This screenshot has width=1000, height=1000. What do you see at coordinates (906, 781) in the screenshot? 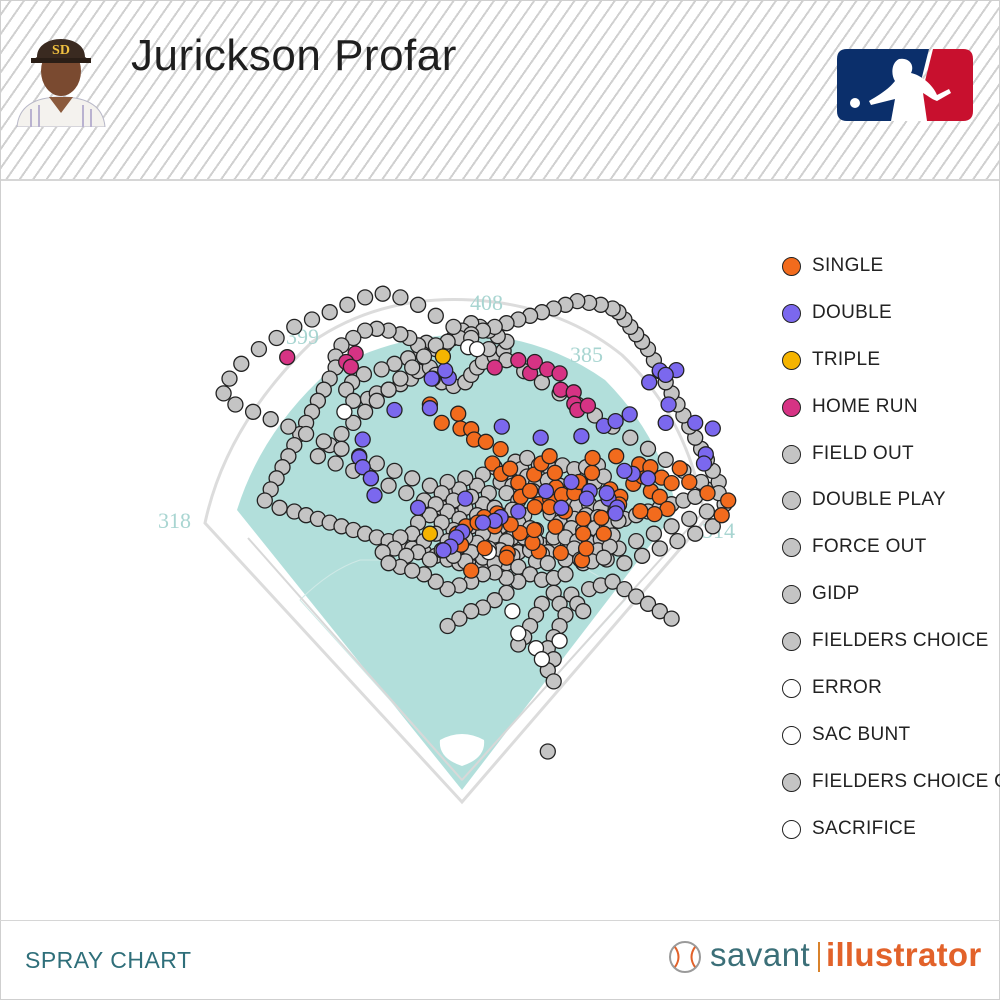
I see `legend-label: FIELDERS CHOICE OUT` at bounding box center [906, 781].